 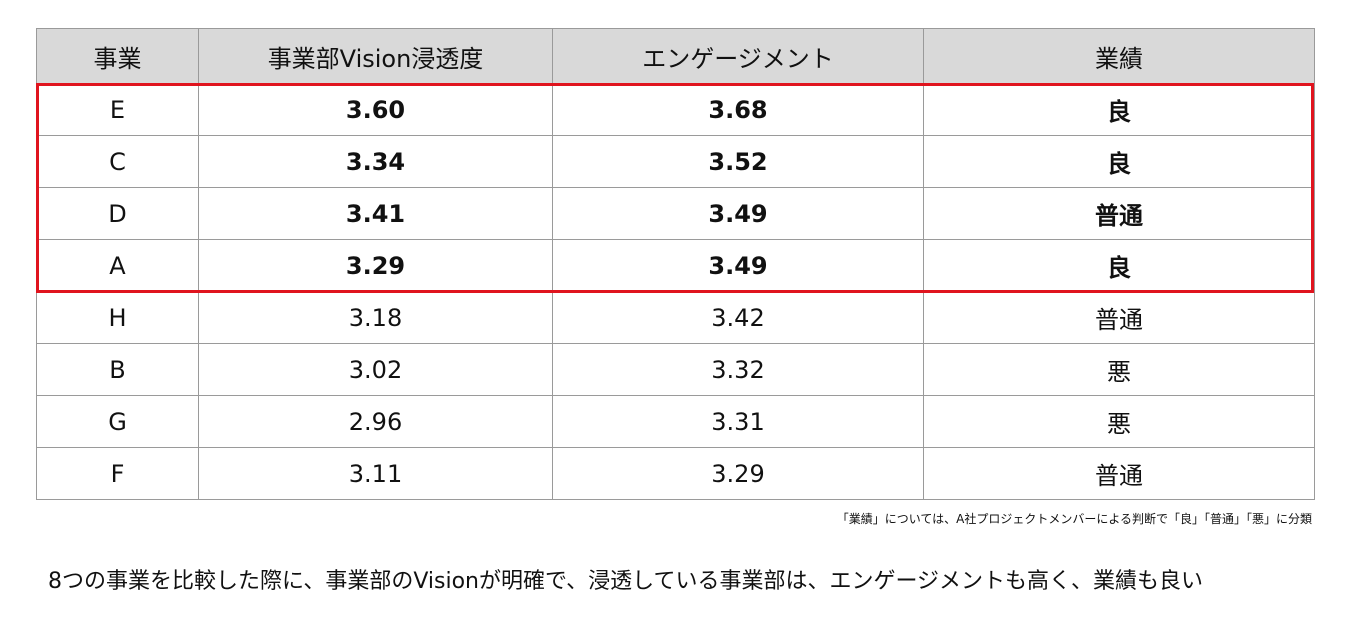 I want to click on cell-vision-penetration: 3.18, so click(x=375, y=317).